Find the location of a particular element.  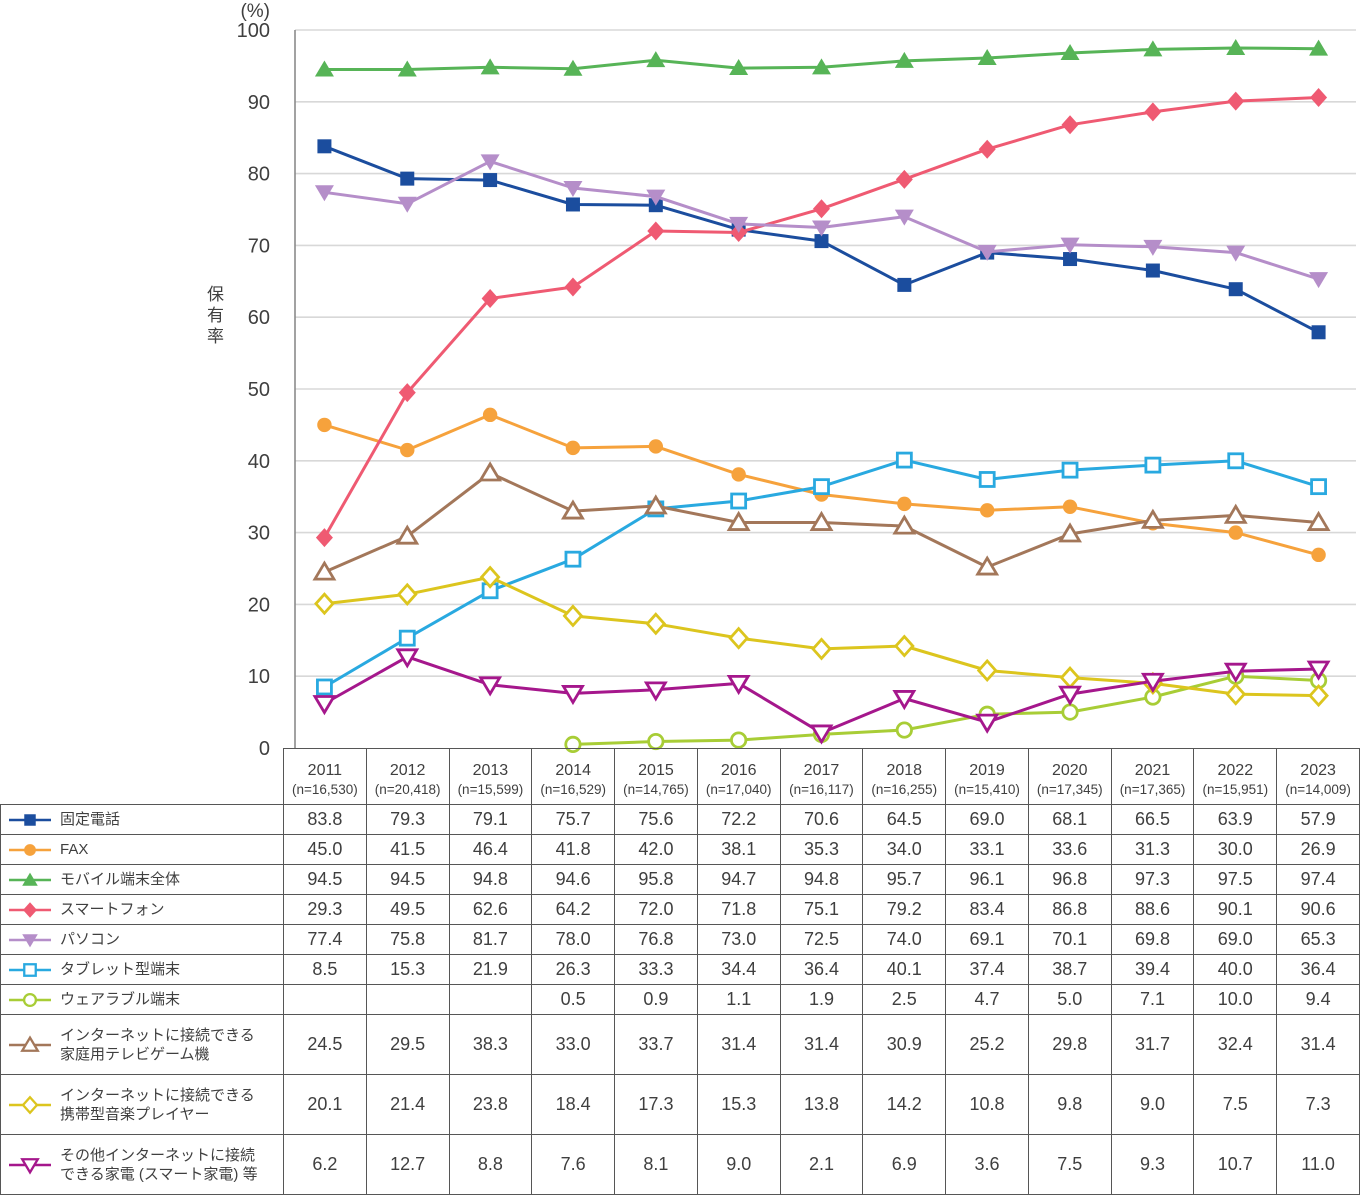

value-cell: 23.8 is located at coordinates (490, 1104).